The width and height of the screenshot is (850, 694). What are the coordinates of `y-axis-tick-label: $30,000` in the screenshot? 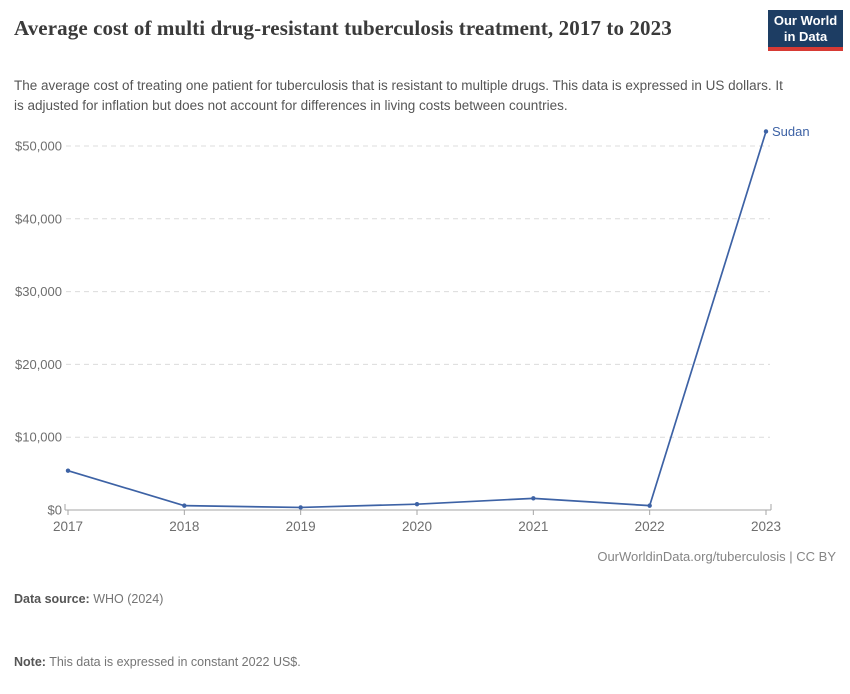 It's located at (38, 291).